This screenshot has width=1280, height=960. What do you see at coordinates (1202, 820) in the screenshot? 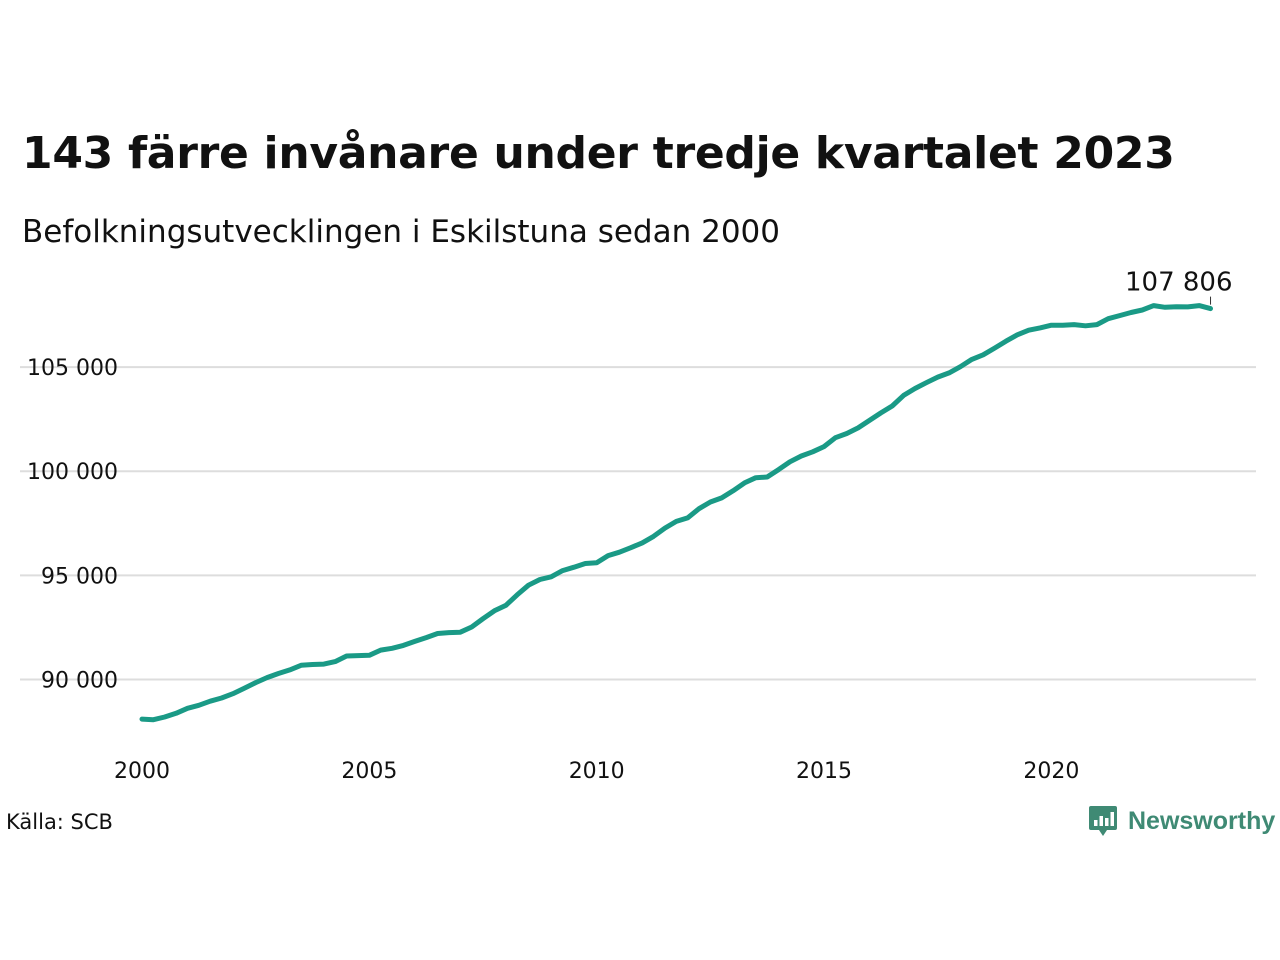
I see `brand-name: Newsworthy` at bounding box center [1202, 820].